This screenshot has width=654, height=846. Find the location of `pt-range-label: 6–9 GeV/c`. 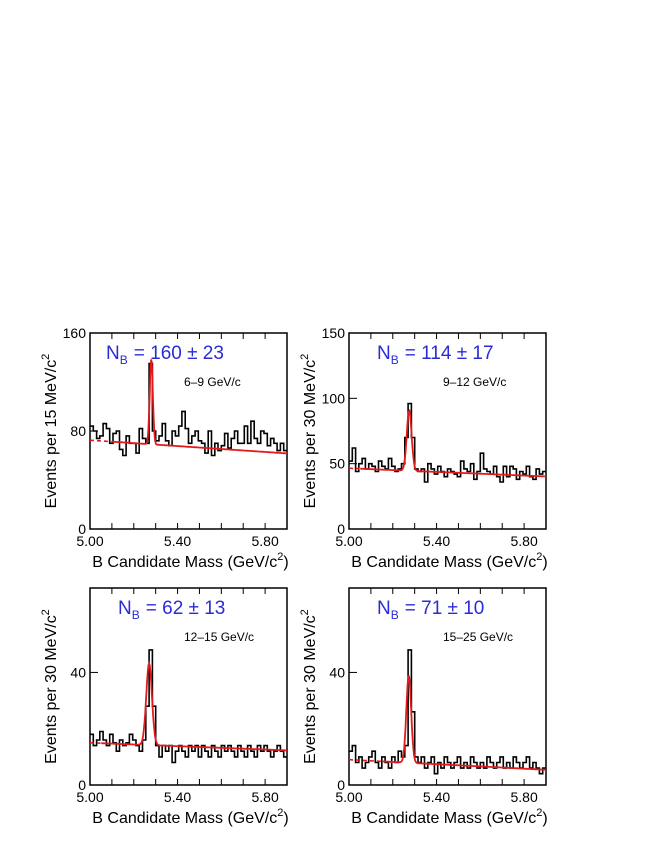

pt-range-label: 6–9 GeV/c is located at coordinates (212, 382).